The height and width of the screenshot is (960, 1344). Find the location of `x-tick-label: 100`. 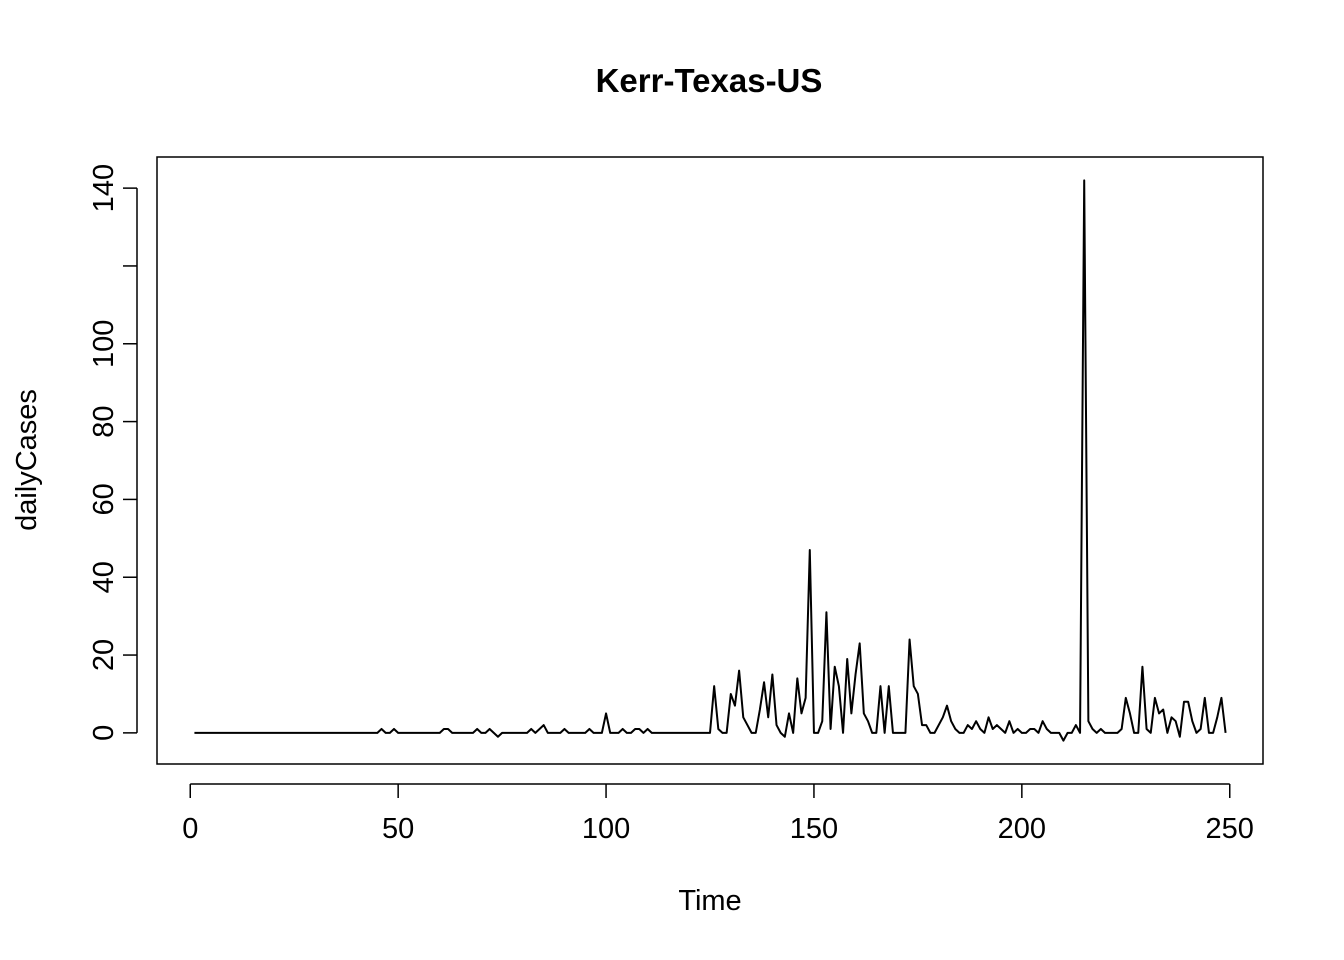

x-tick-label: 100 is located at coordinates (606, 829).